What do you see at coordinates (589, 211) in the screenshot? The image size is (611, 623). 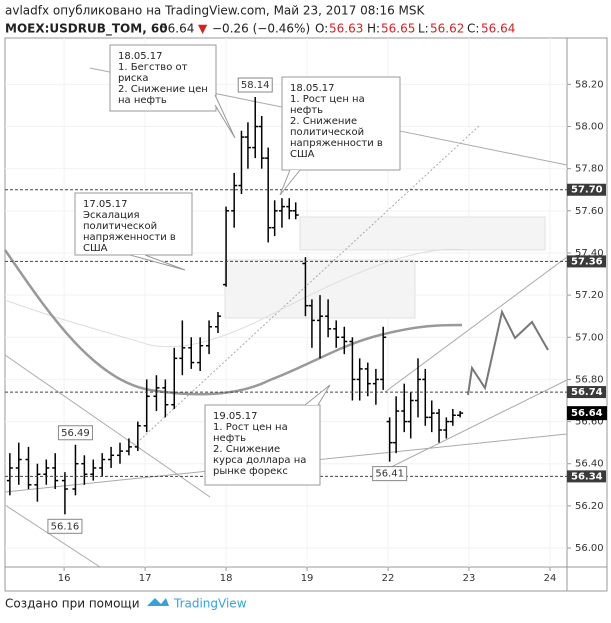 I see `y-tick-label: 57.60` at bounding box center [589, 211].